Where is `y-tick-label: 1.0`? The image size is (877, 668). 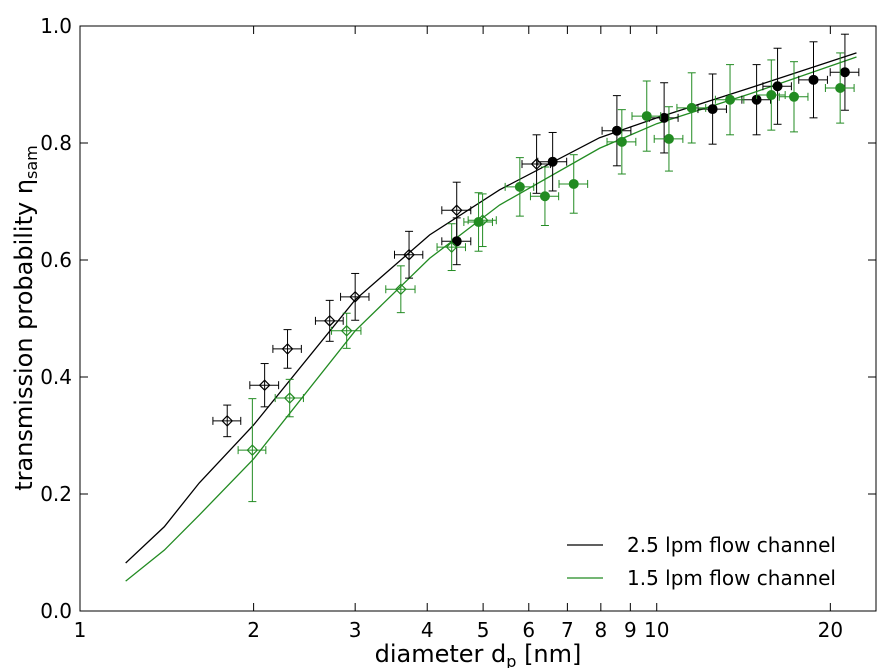 y-tick-label: 1.0 is located at coordinates (56, 26).